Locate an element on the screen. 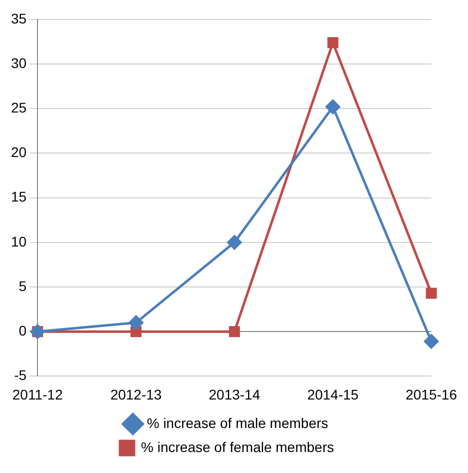 This screenshot has width=468, height=473. y-tick-label: 10 is located at coordinates (18, 241).